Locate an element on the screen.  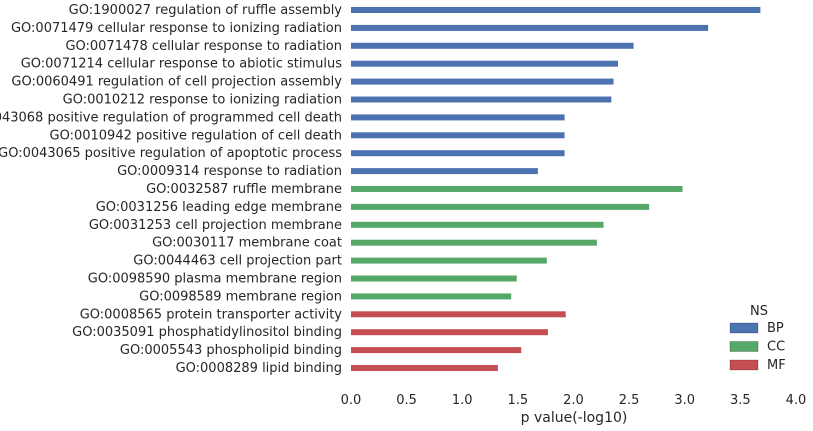
x-tick-label: 0.5 is located at coordinates (406, 400).